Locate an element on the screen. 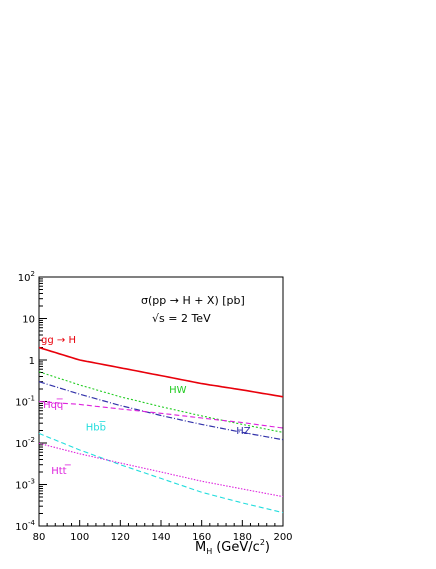 This screenshot has width=436, height=569. y-tick-label: 10² is located at coordinates (26, 277).